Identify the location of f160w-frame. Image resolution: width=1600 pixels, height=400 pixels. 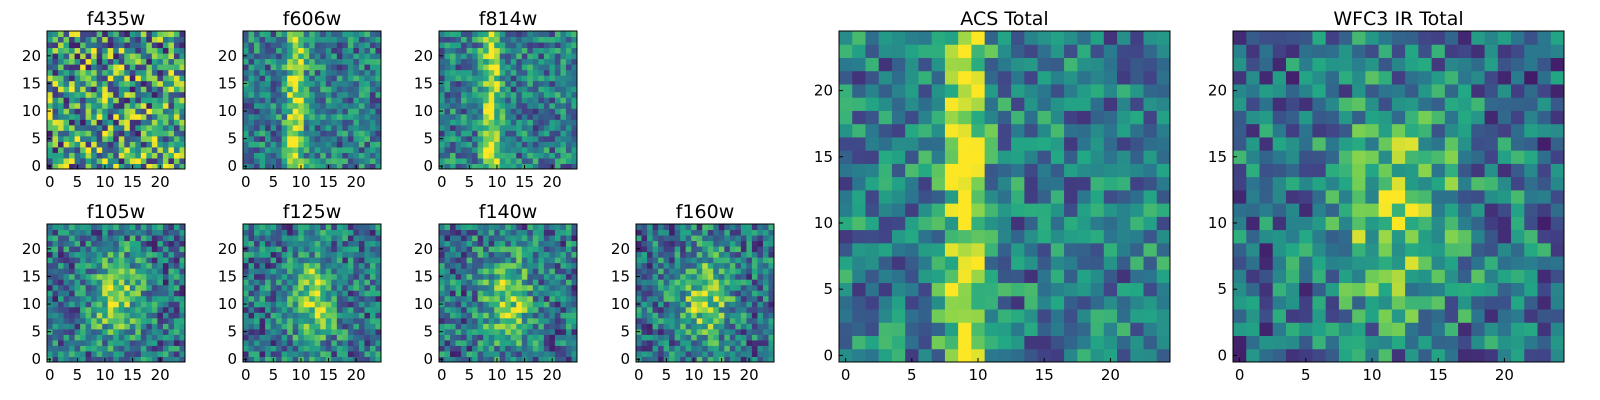
(705, 293).